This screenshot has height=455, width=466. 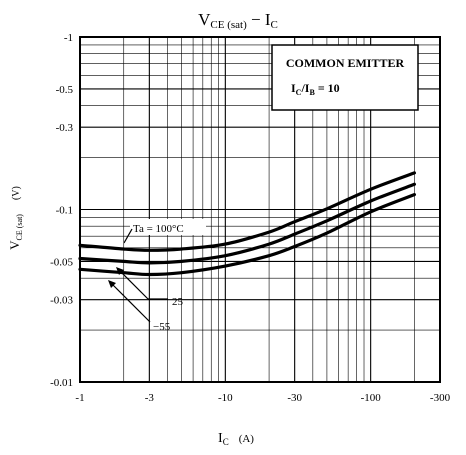 I want to click on chart-title-main-sub: CE (sat), so click(x=228, y=25).